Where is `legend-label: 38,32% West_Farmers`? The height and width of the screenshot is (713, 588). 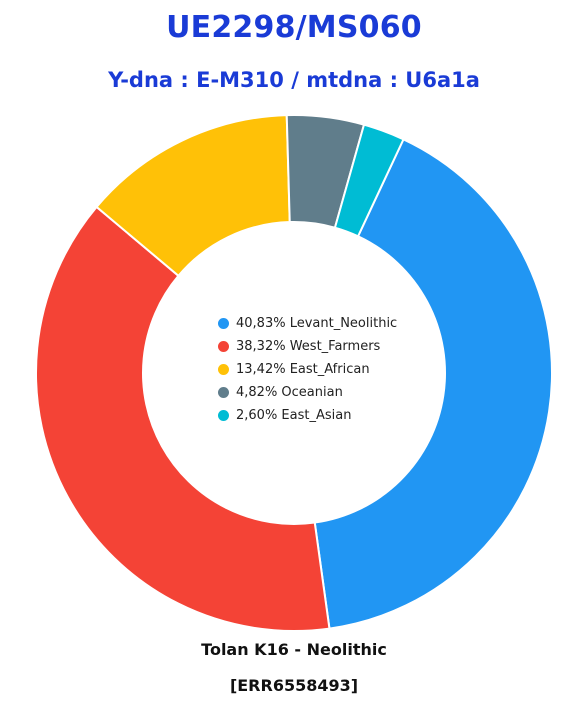
legend-label: 38,32% West_Farmers is located at coordinates (308, 346).